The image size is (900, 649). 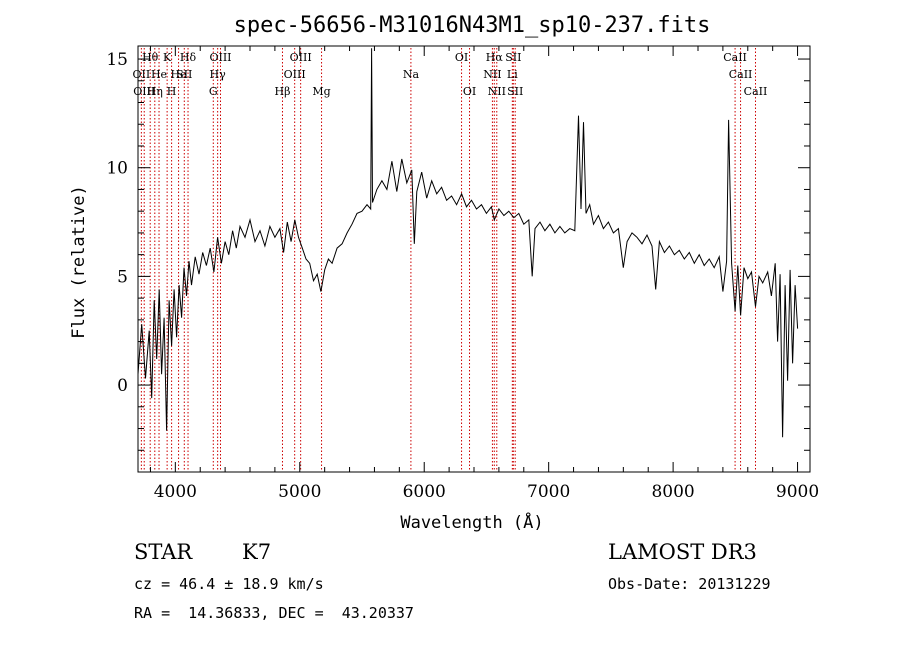 I want to click on x-tick-label-0: 4000, so click(x=175, y=492).